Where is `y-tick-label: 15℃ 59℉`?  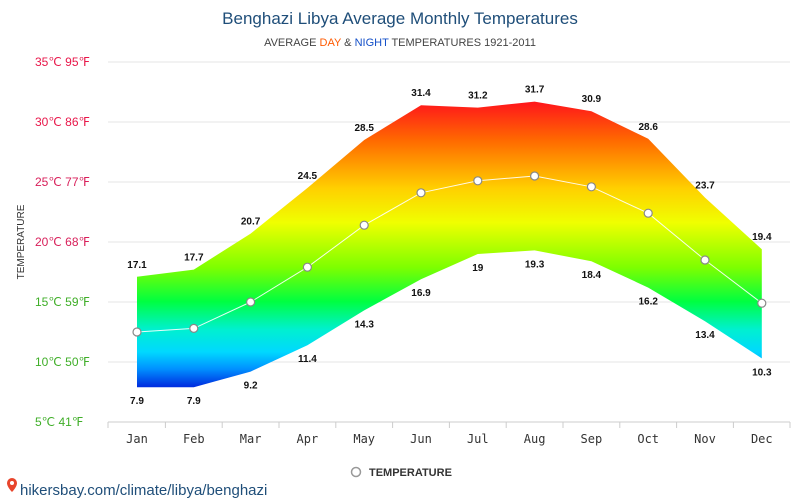 y-tick-label: 15℃ 59℉ is located at coordinates (62, 302).